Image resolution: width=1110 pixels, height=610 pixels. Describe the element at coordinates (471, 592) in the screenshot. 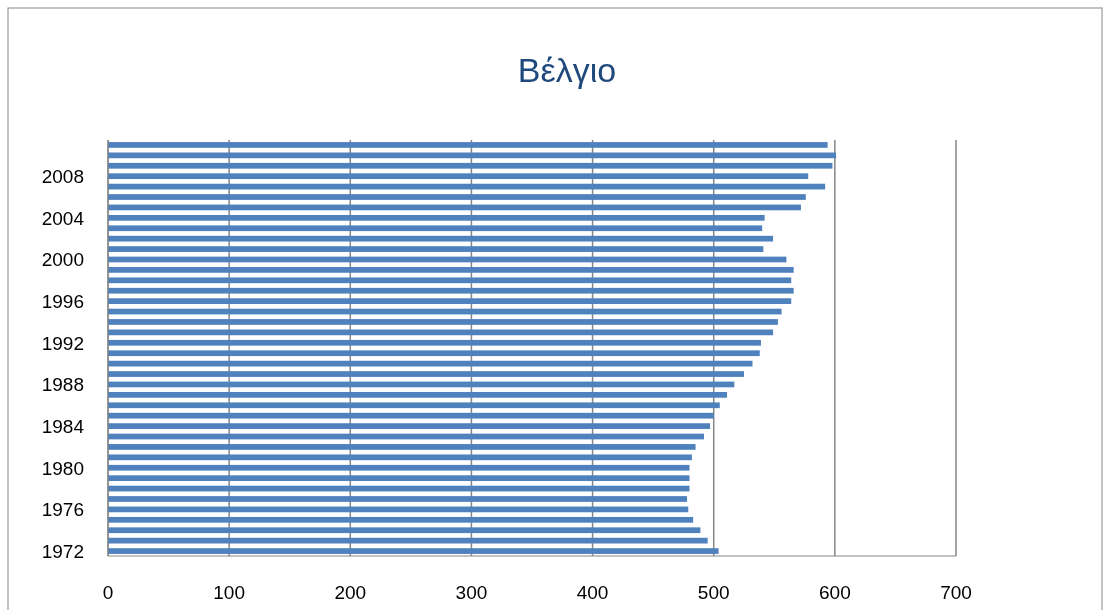

I see `x-tick-label: 300` at that location.